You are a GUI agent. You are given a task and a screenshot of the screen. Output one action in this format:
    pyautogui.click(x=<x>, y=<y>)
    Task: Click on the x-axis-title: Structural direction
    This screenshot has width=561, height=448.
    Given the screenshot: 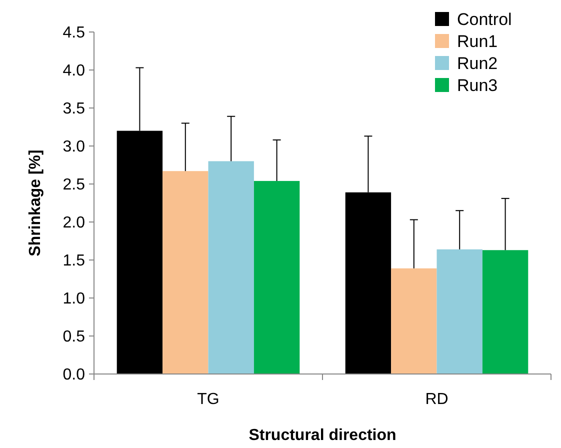 What is the action you would take?
    pyautogui.click(x=322, y=435)
    